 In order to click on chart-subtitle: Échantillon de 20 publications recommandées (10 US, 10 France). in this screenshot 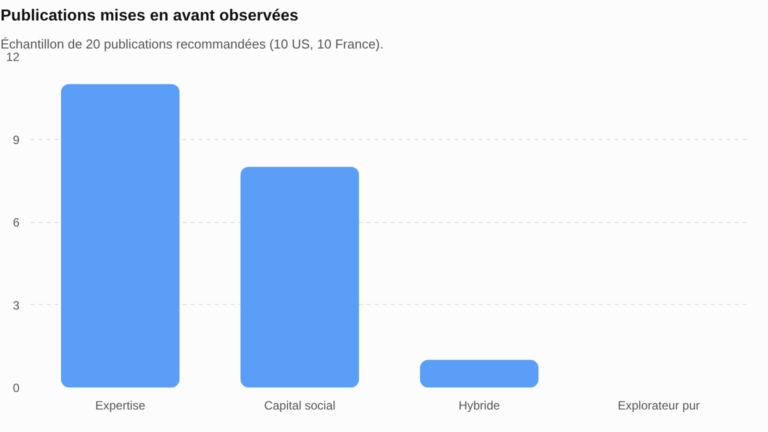, I will do `click(192, 44)`.